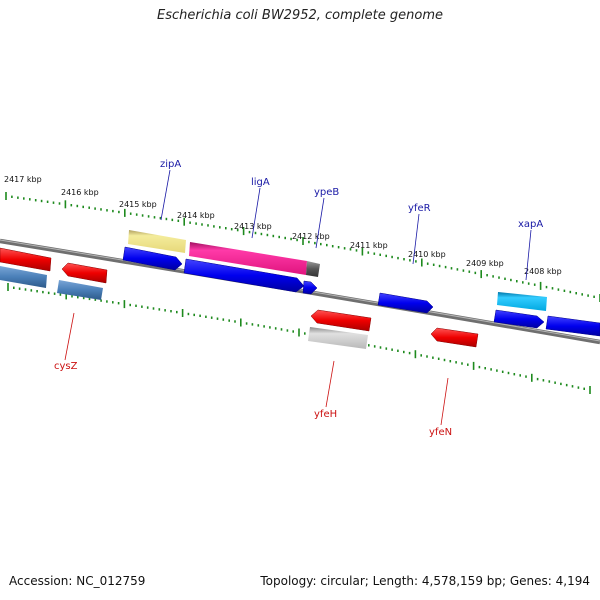 This screenshot has height=600, width=600. Describe the element at coordinates (440, 432) in the screenshot. I see `gene-label-yfeN: yfeN` at that location.